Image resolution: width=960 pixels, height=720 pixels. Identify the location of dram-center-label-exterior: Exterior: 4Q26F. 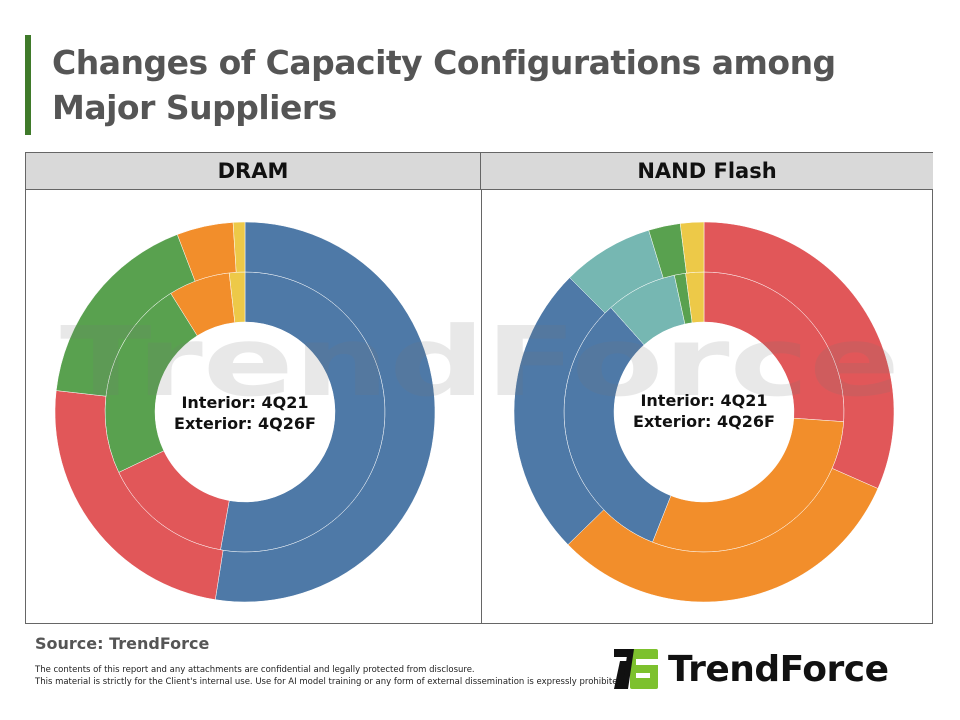
(245, 423).